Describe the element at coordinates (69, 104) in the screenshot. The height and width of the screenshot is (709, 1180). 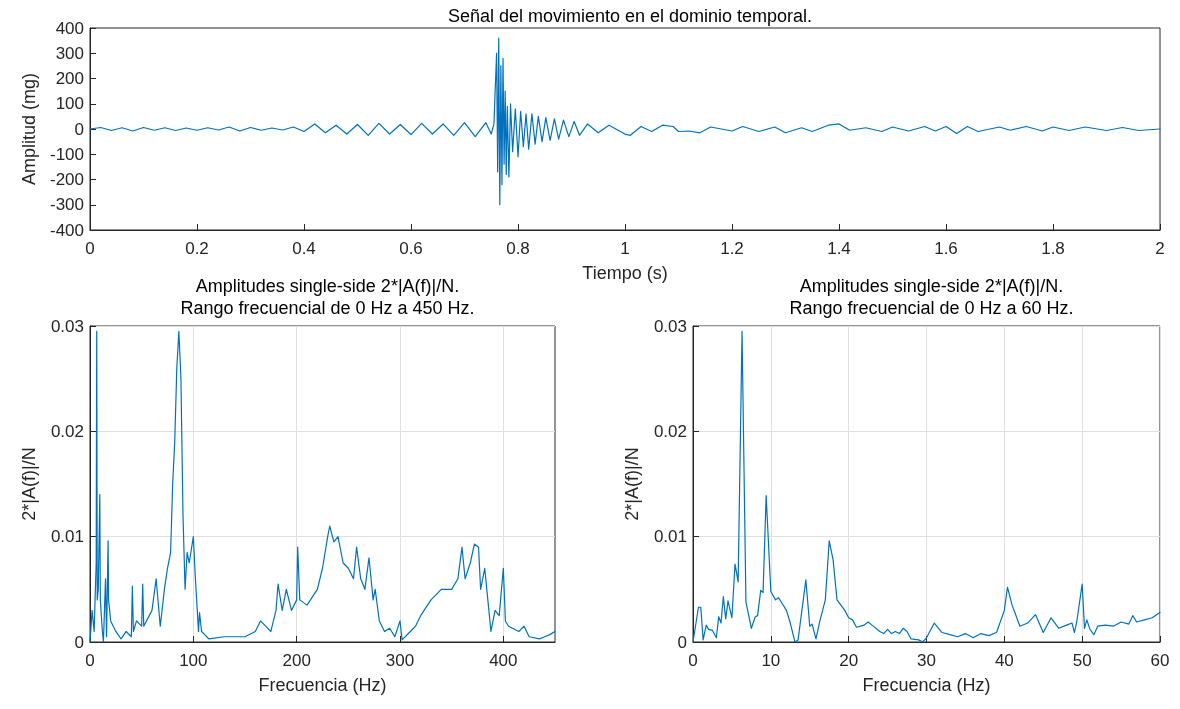
I see `y-tick-label: 100` at that location.